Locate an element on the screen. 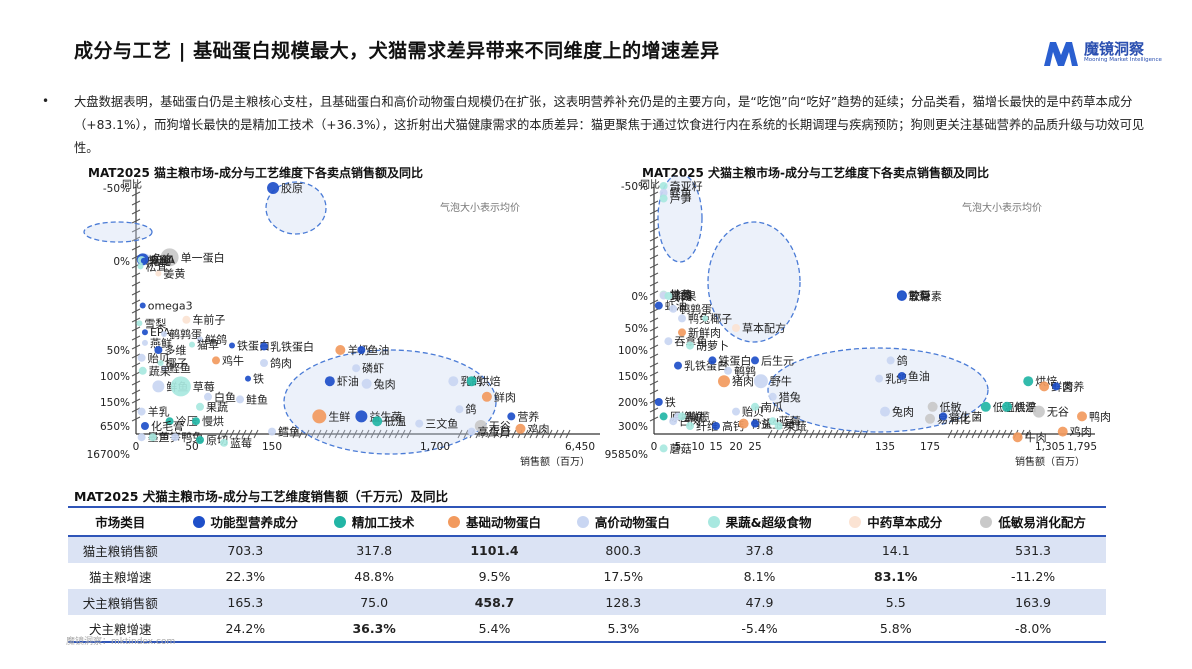  dog-chart-title: MAT2025 犬猫主粮市场-成分与工艺维度下各卖点销售额及同比 is located at coordinates (816, 173).